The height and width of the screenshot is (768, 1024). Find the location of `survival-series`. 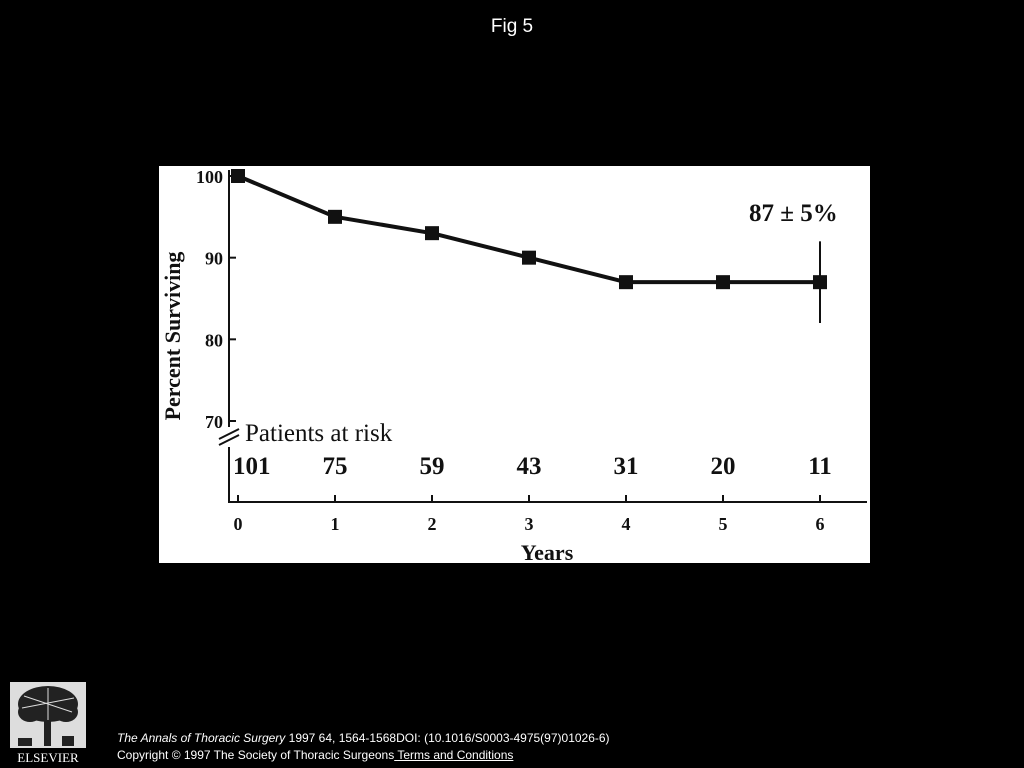

survival-series is located at coordinates (529, 246).